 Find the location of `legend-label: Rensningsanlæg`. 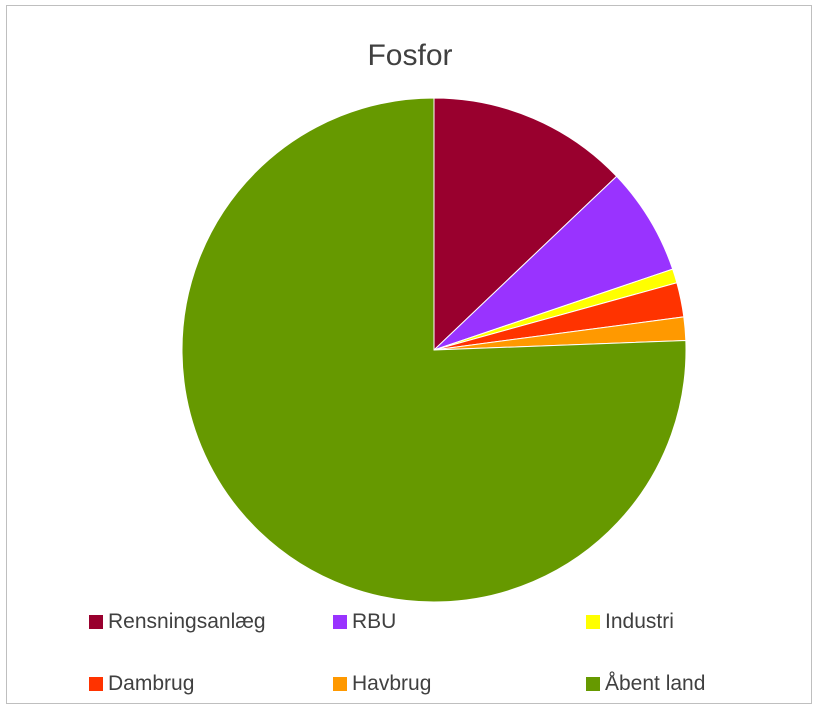

legend-label: Rensningsanlæg is located at coordinates (187, 621).